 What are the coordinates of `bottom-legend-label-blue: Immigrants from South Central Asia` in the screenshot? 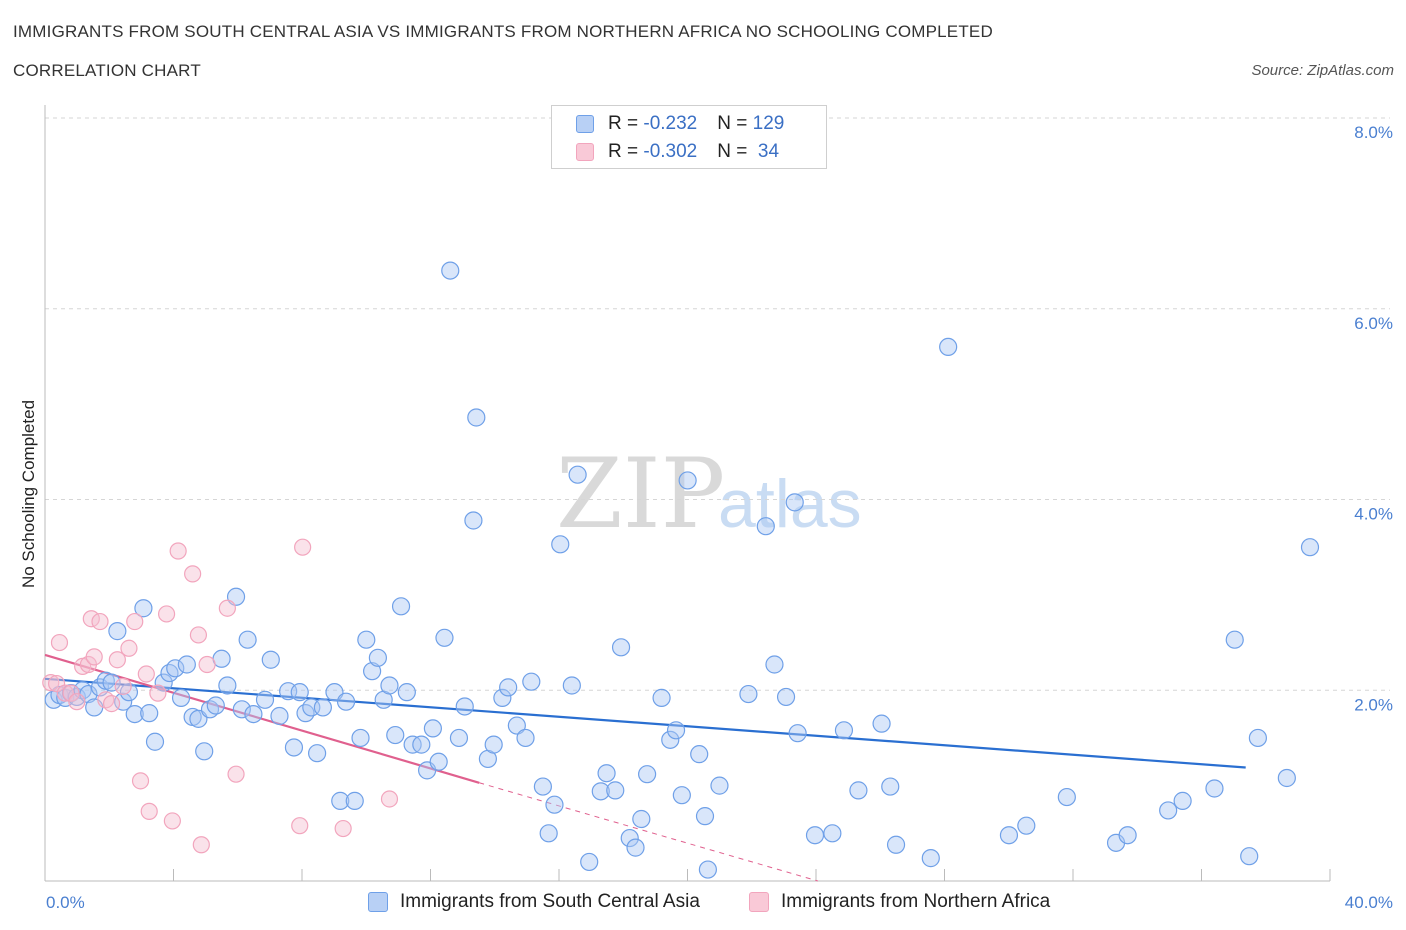 It's located at (550, 901).